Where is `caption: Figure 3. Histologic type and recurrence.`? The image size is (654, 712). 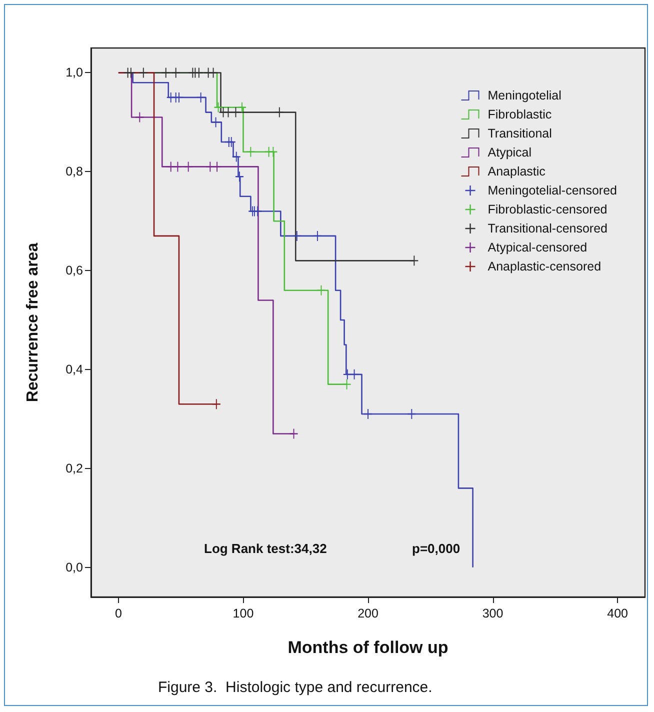 caption: Figure 3. Histologic type and recurrence. is located at coordinates (295, 687).